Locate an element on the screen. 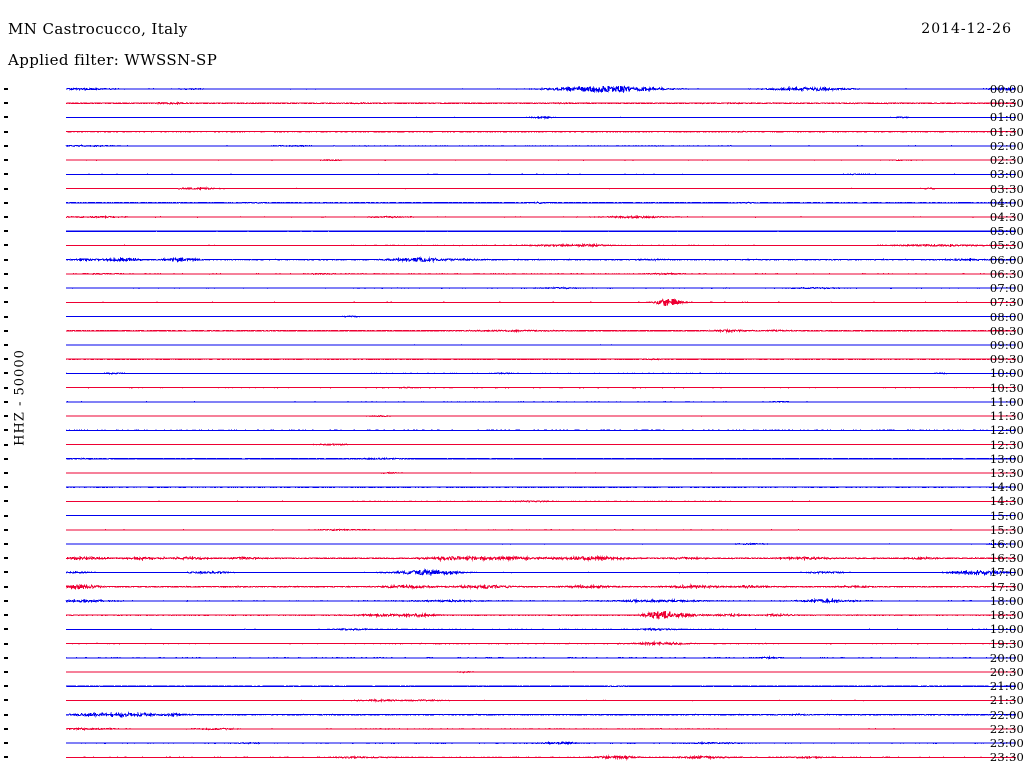  time-label-0330: 03:30 is located at coordinates (1006, 188).